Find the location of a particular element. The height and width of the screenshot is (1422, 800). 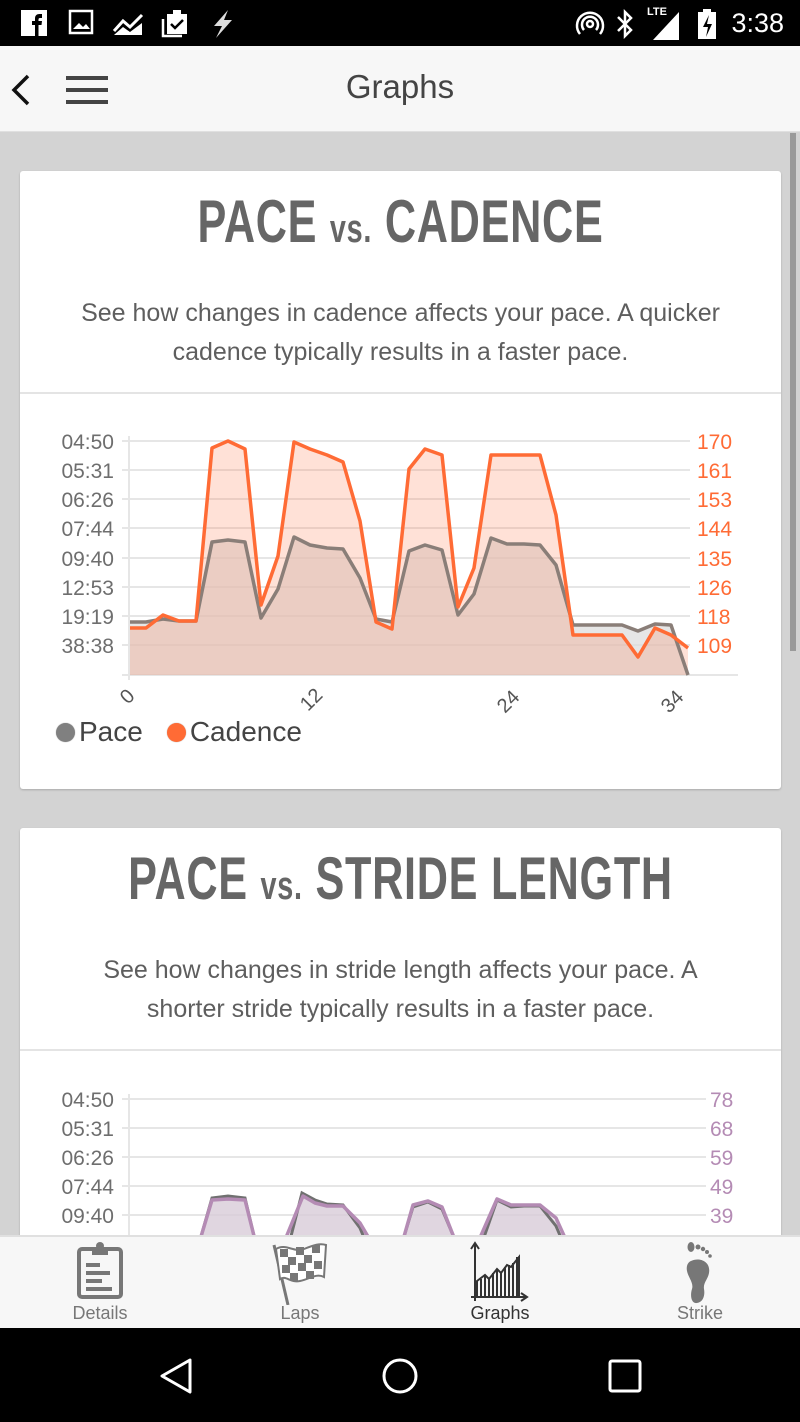

legend-cadence: Cadence is located at coordinates (234, 732).